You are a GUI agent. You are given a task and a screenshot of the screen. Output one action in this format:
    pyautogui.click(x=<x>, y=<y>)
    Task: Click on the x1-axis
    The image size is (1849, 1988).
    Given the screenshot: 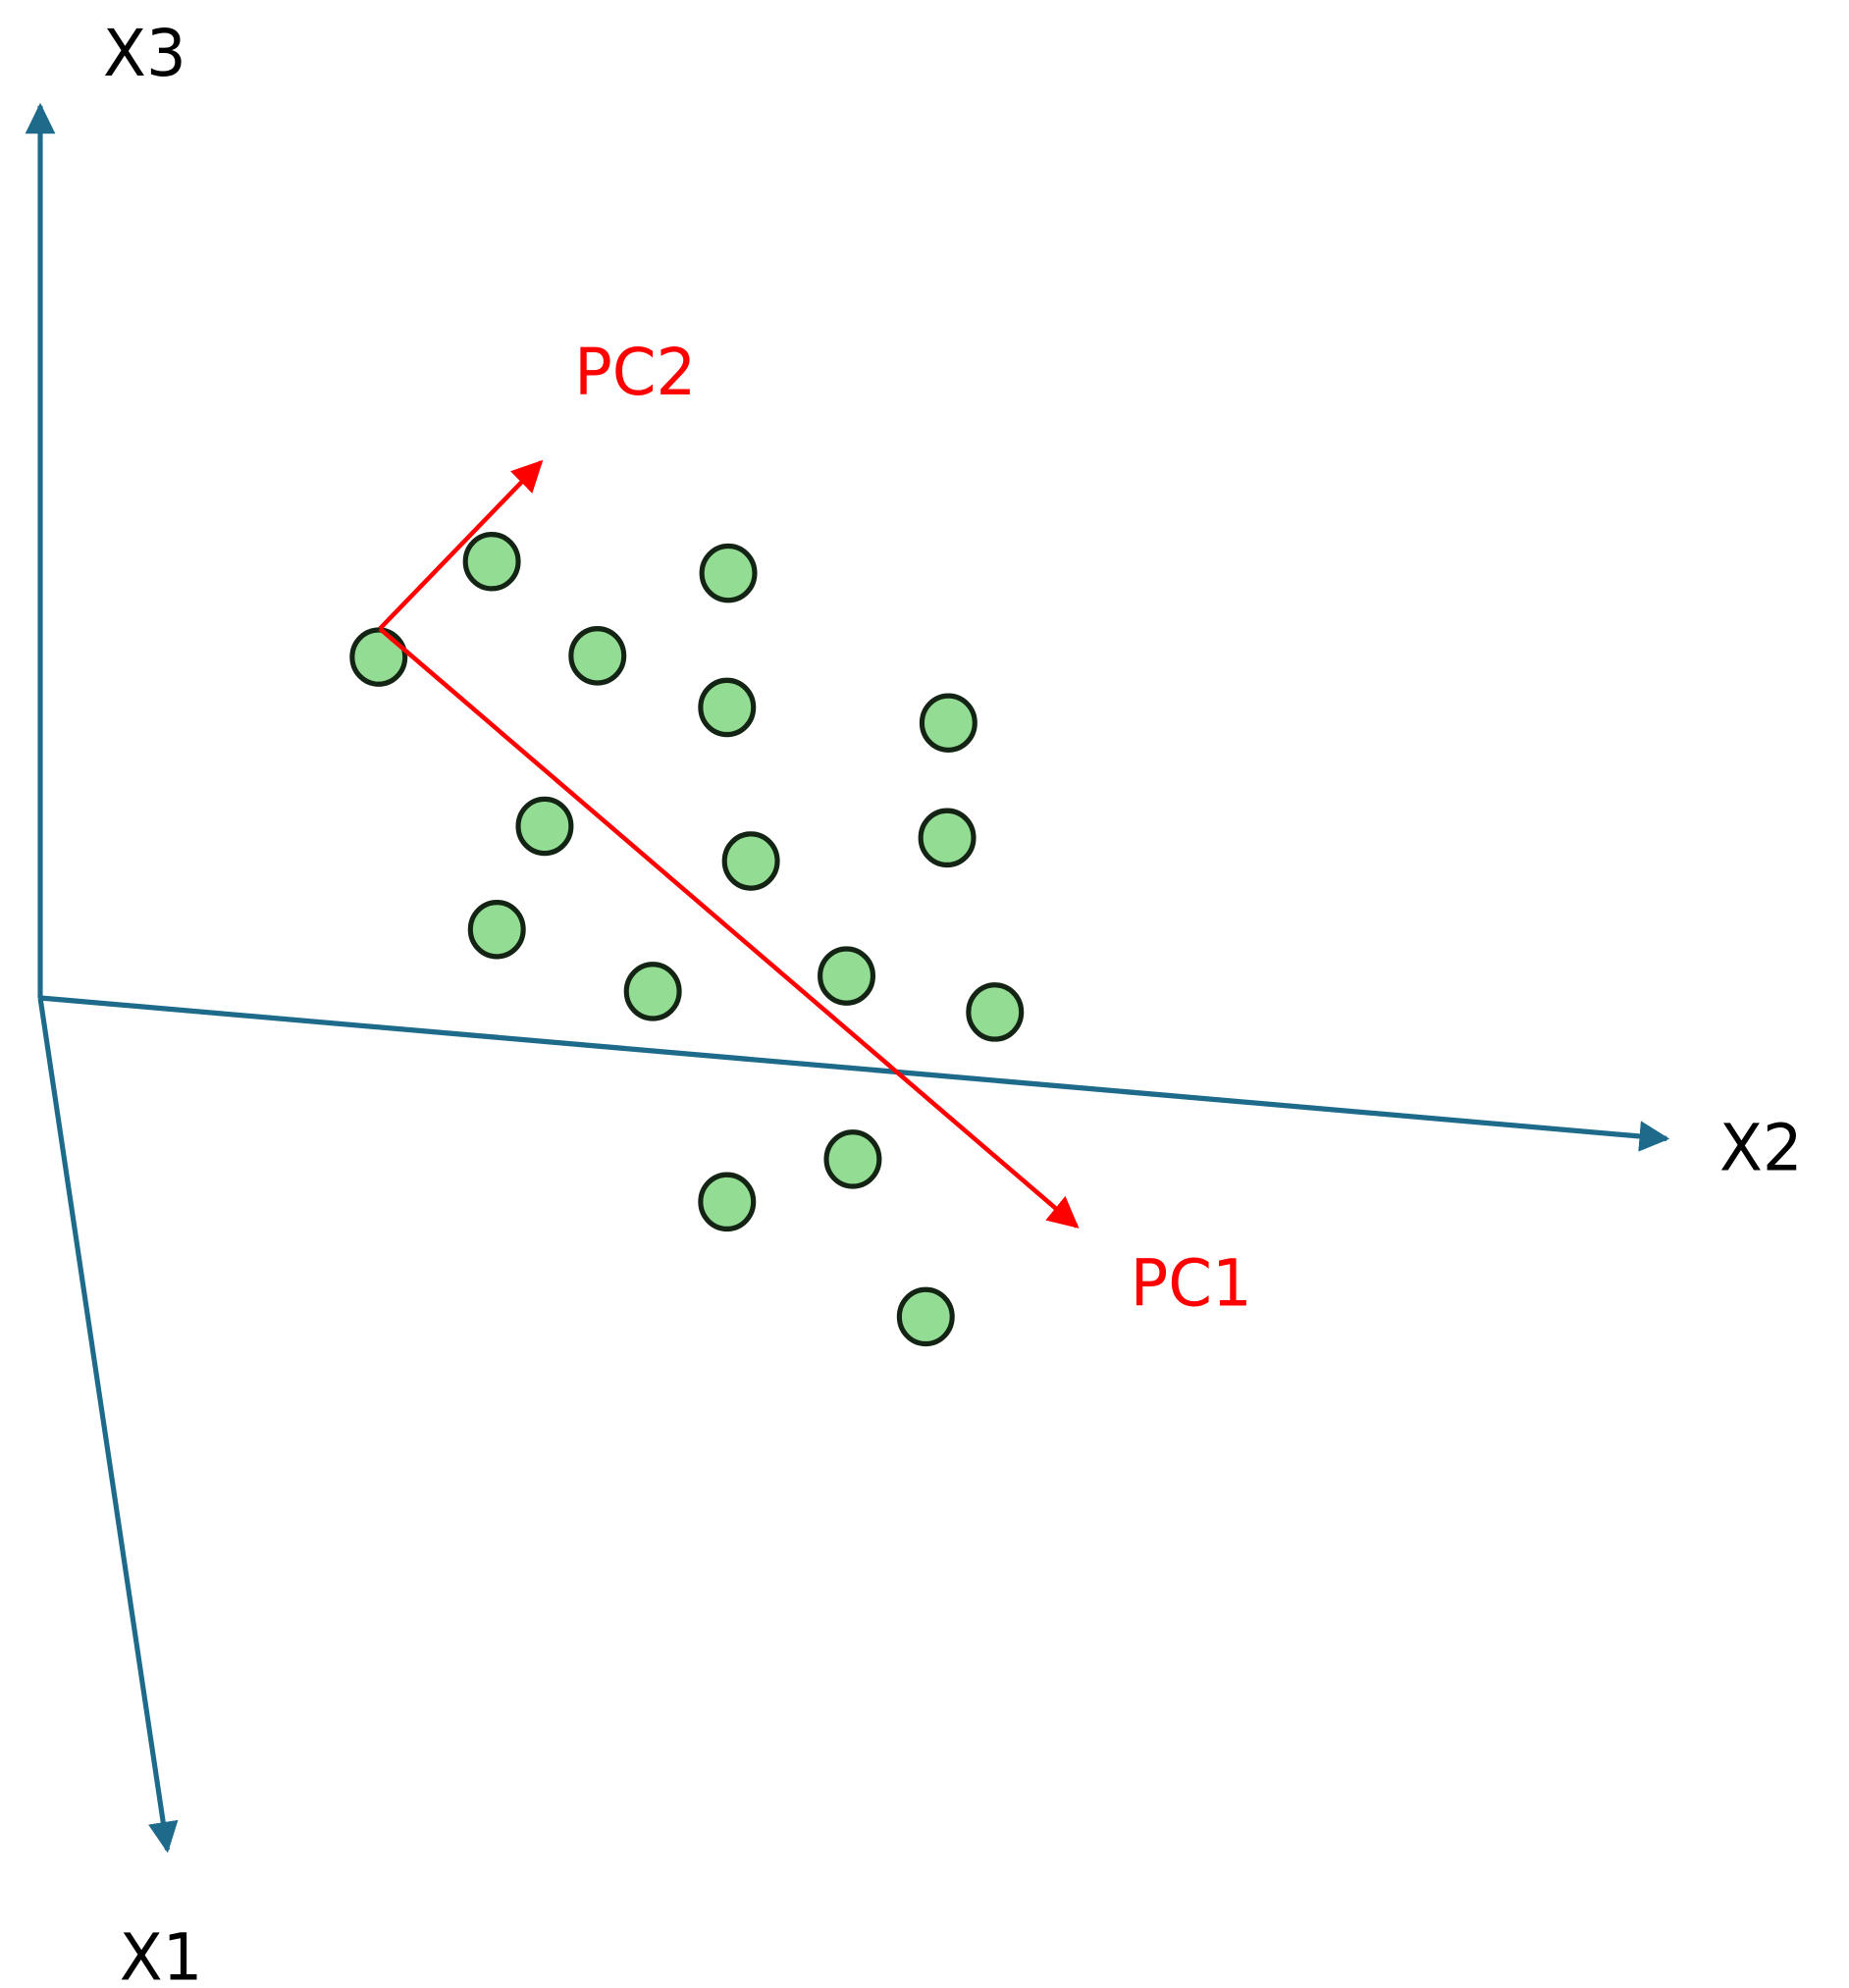 What is the action you would take?
    pyautogui.click(x=108, y=1425)
    